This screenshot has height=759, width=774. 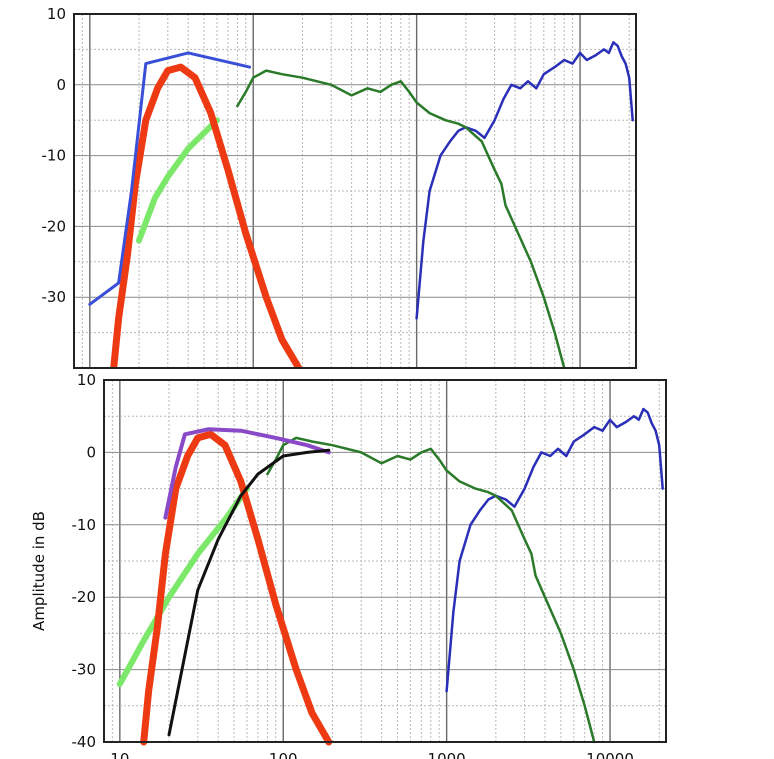 What do you see at coordinates (119, 754) in the screenshot?
I see `x-tick-label: 10` at bounding box center [119, 754].